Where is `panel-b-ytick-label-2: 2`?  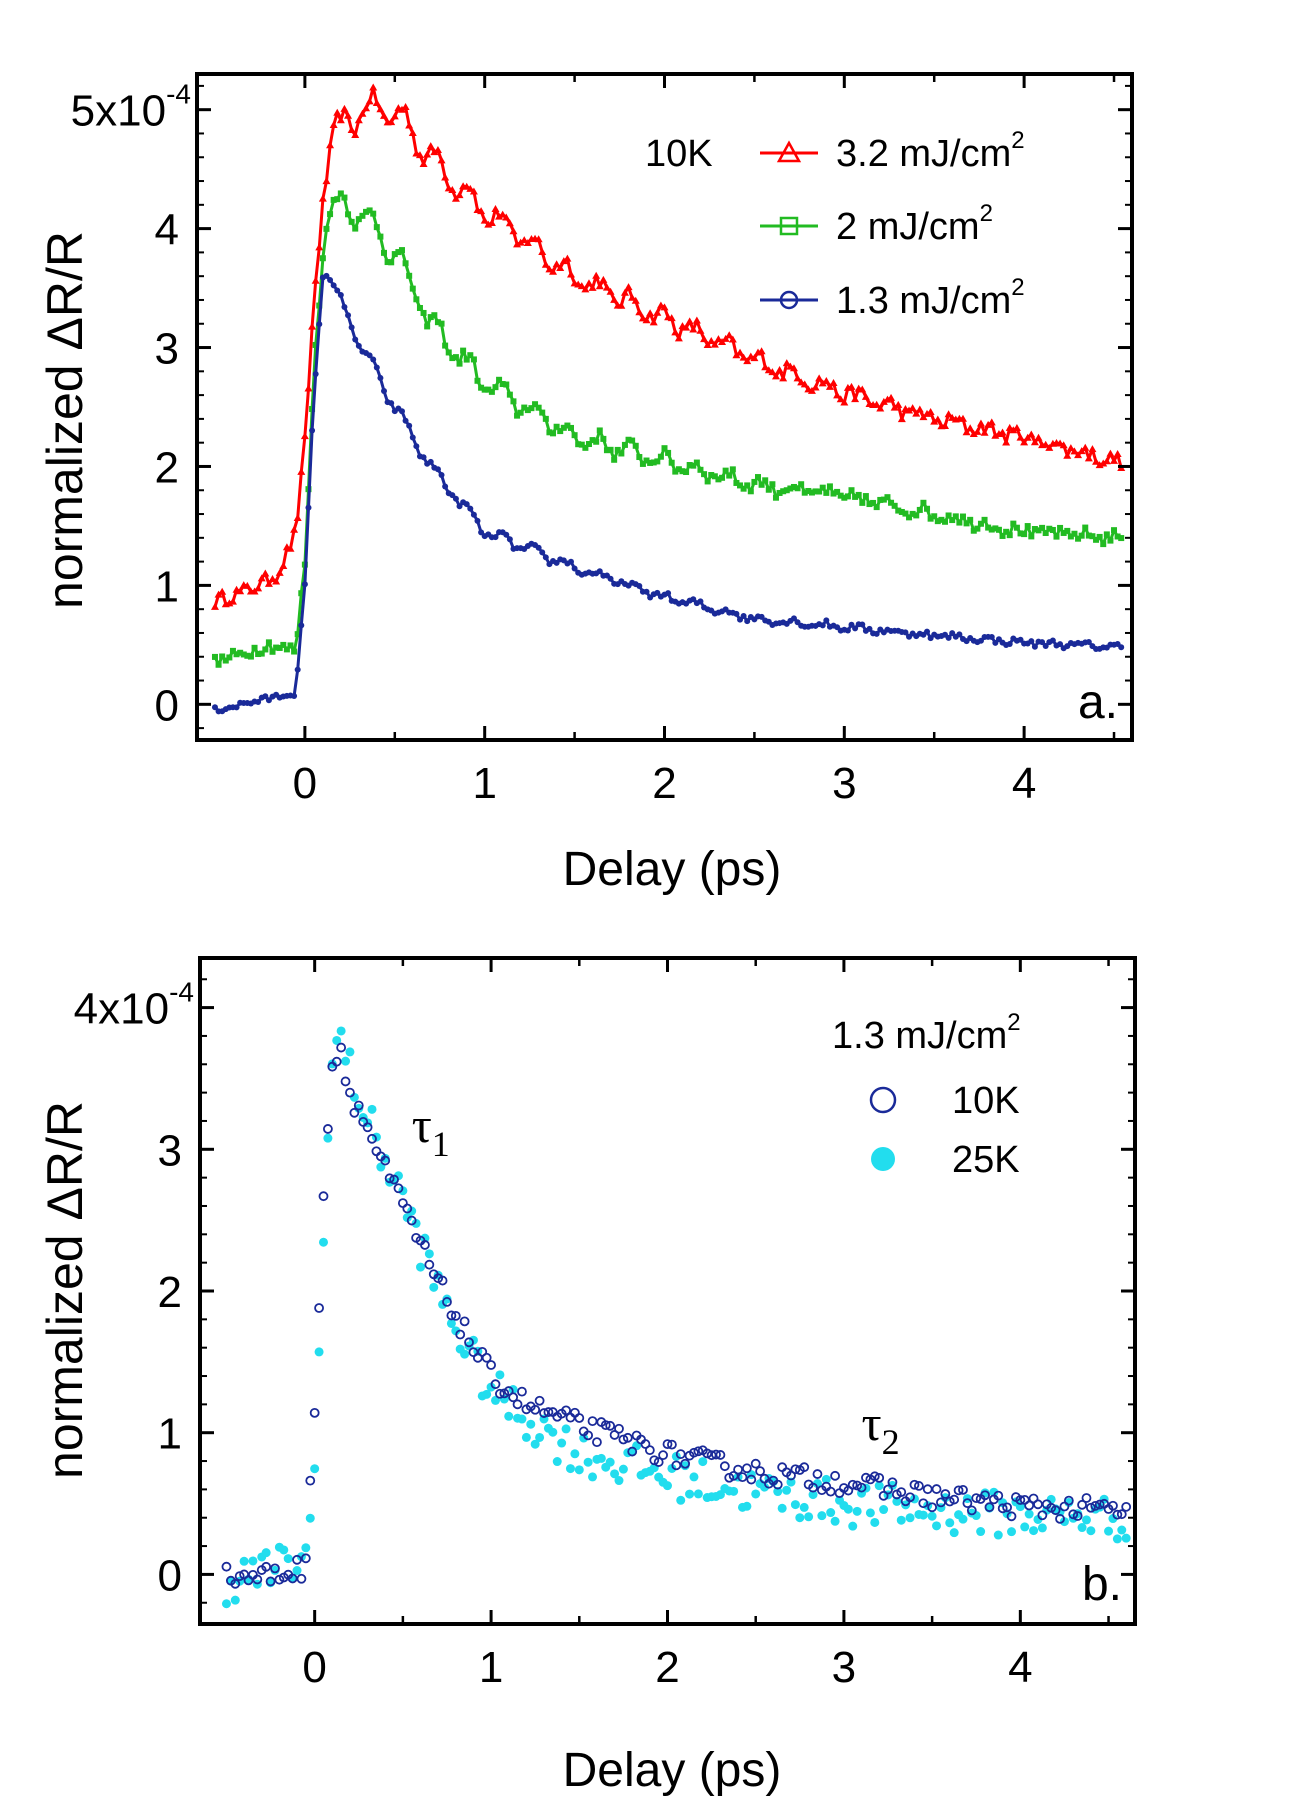
panel-b-ytick-label-2: 2 is located at coordinates (170, 1292).